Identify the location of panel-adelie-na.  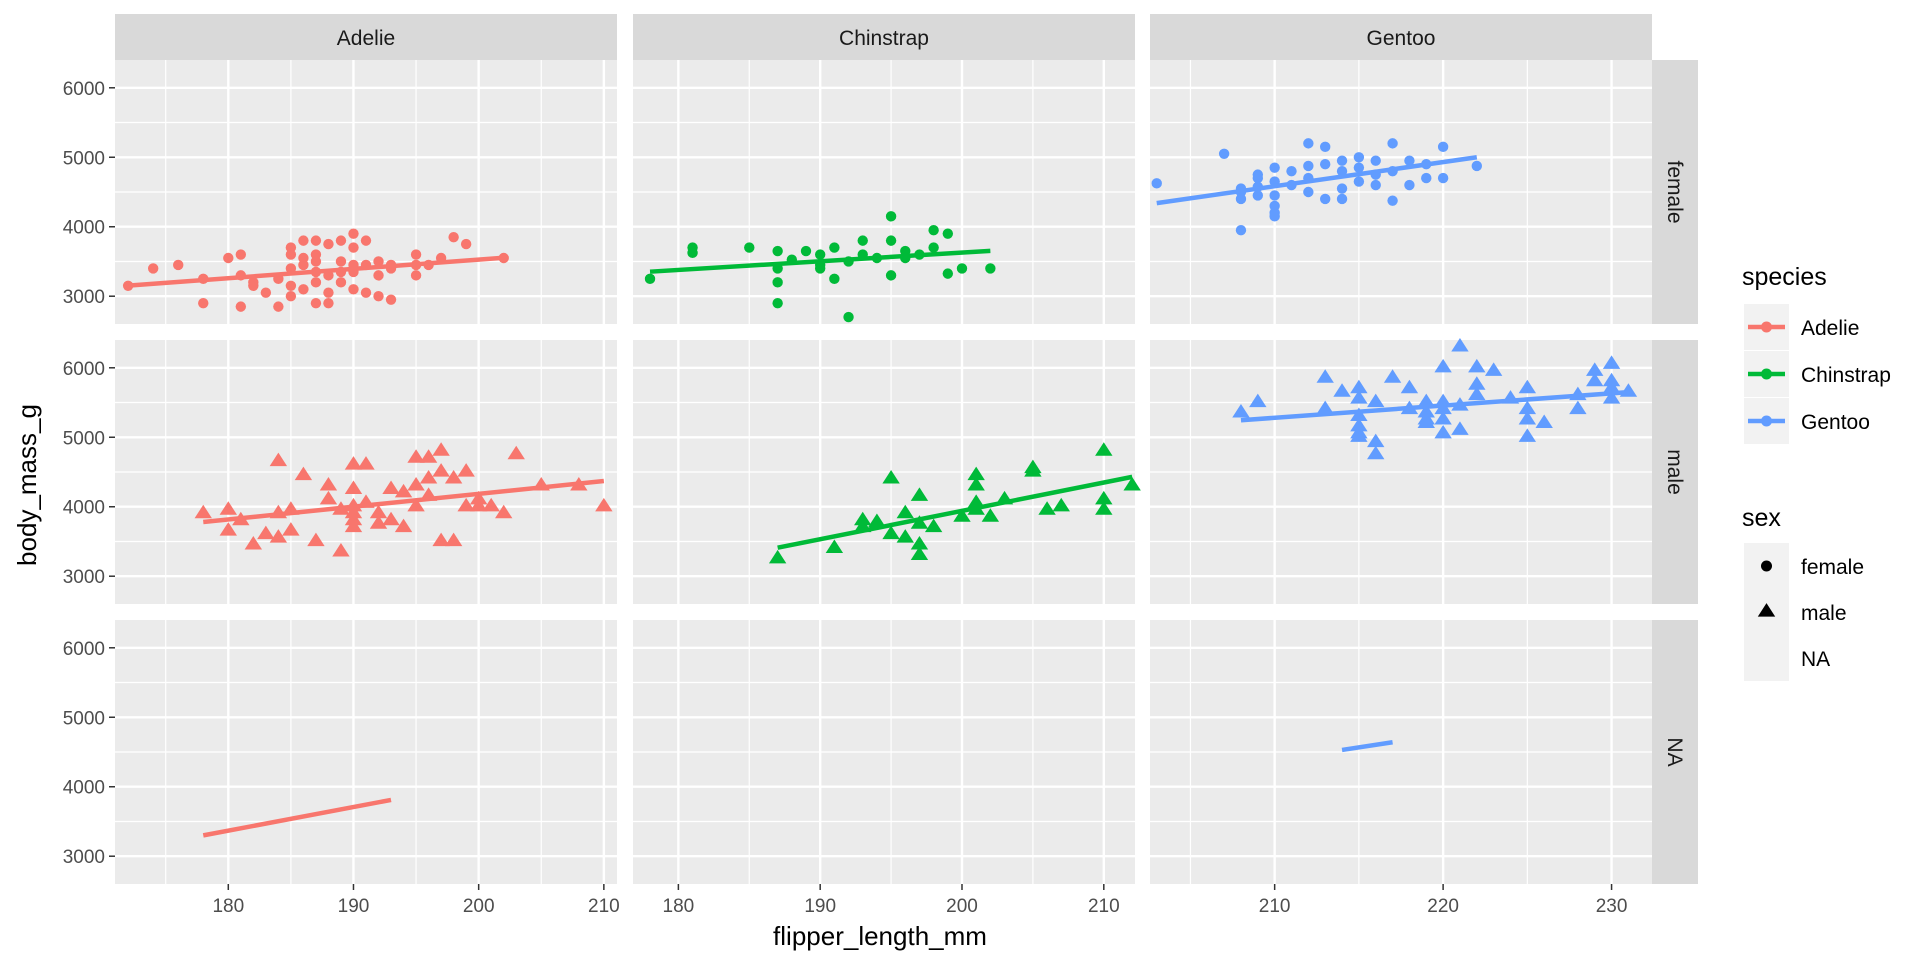
(366, 752).